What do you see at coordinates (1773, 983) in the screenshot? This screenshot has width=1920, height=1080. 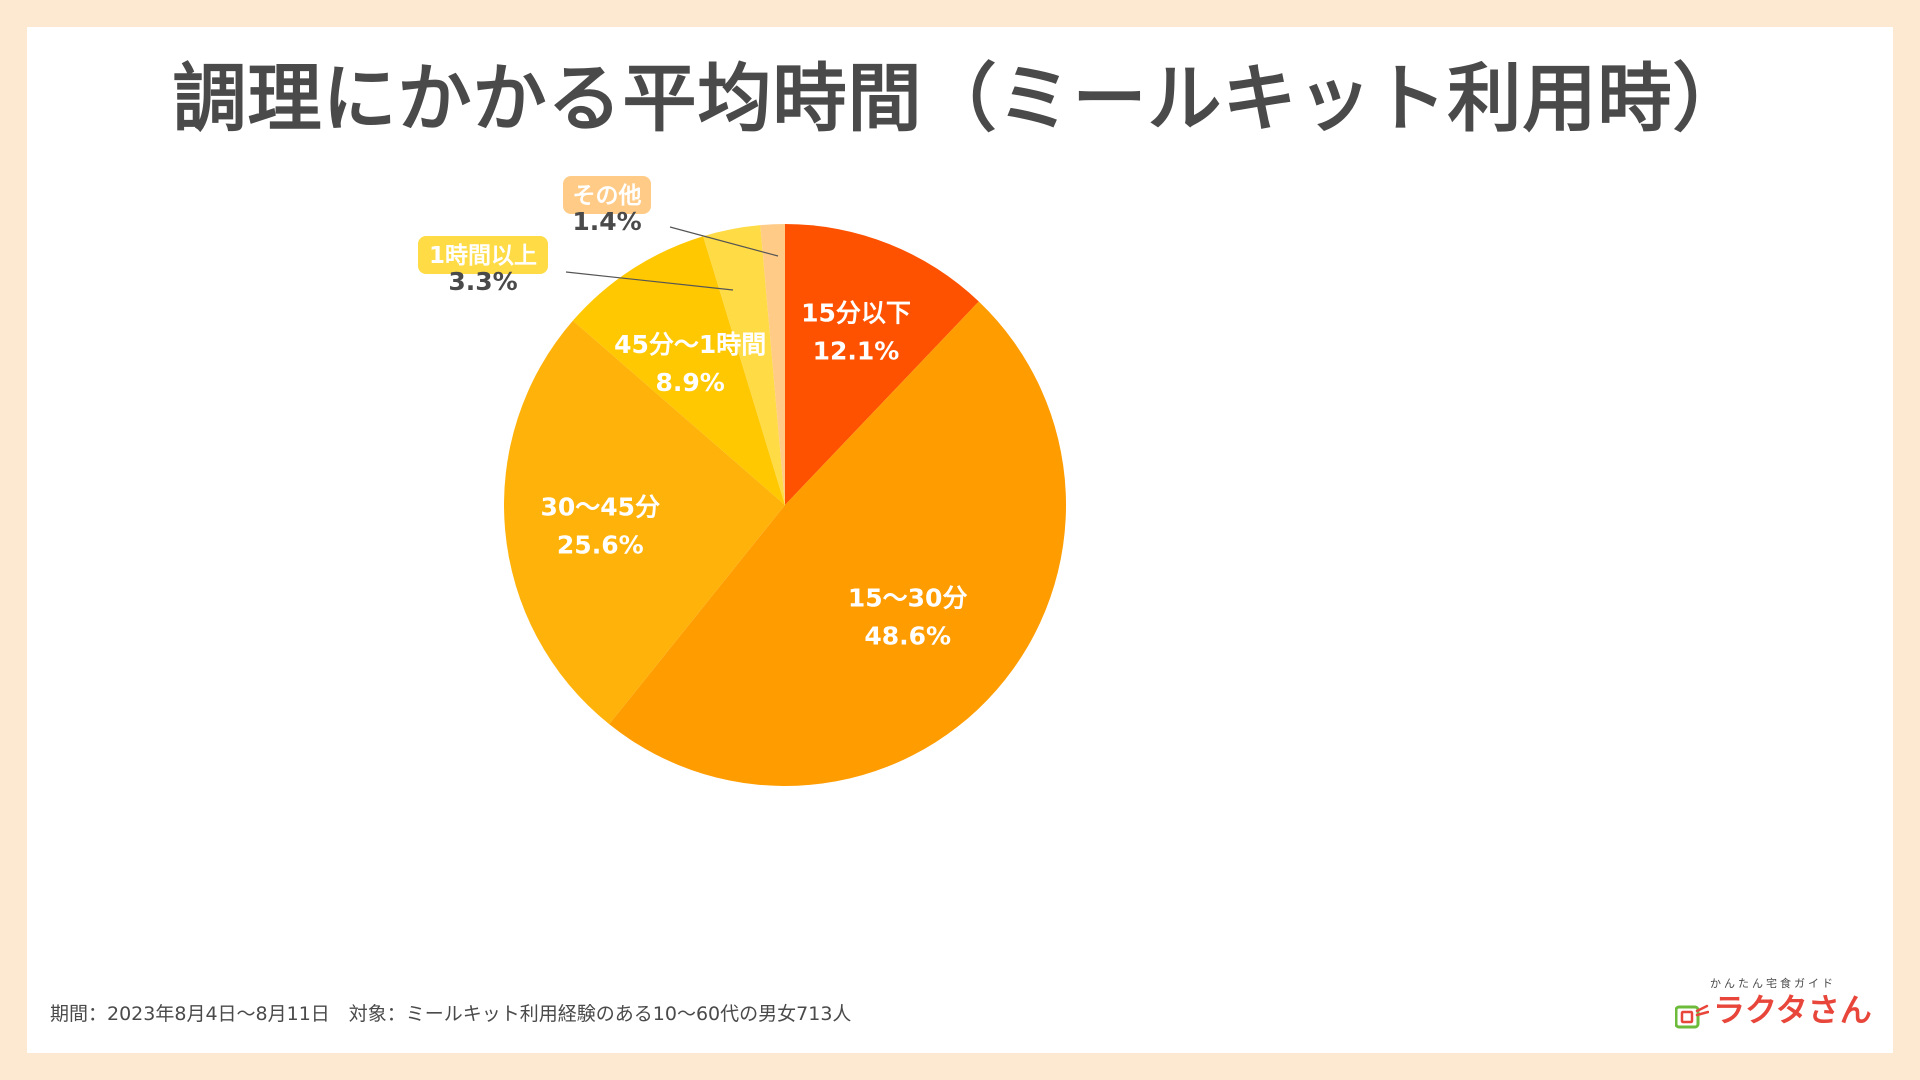 I see `logo-tagline: かんたん宅食ガイド` at bounding box center [1773, 983].